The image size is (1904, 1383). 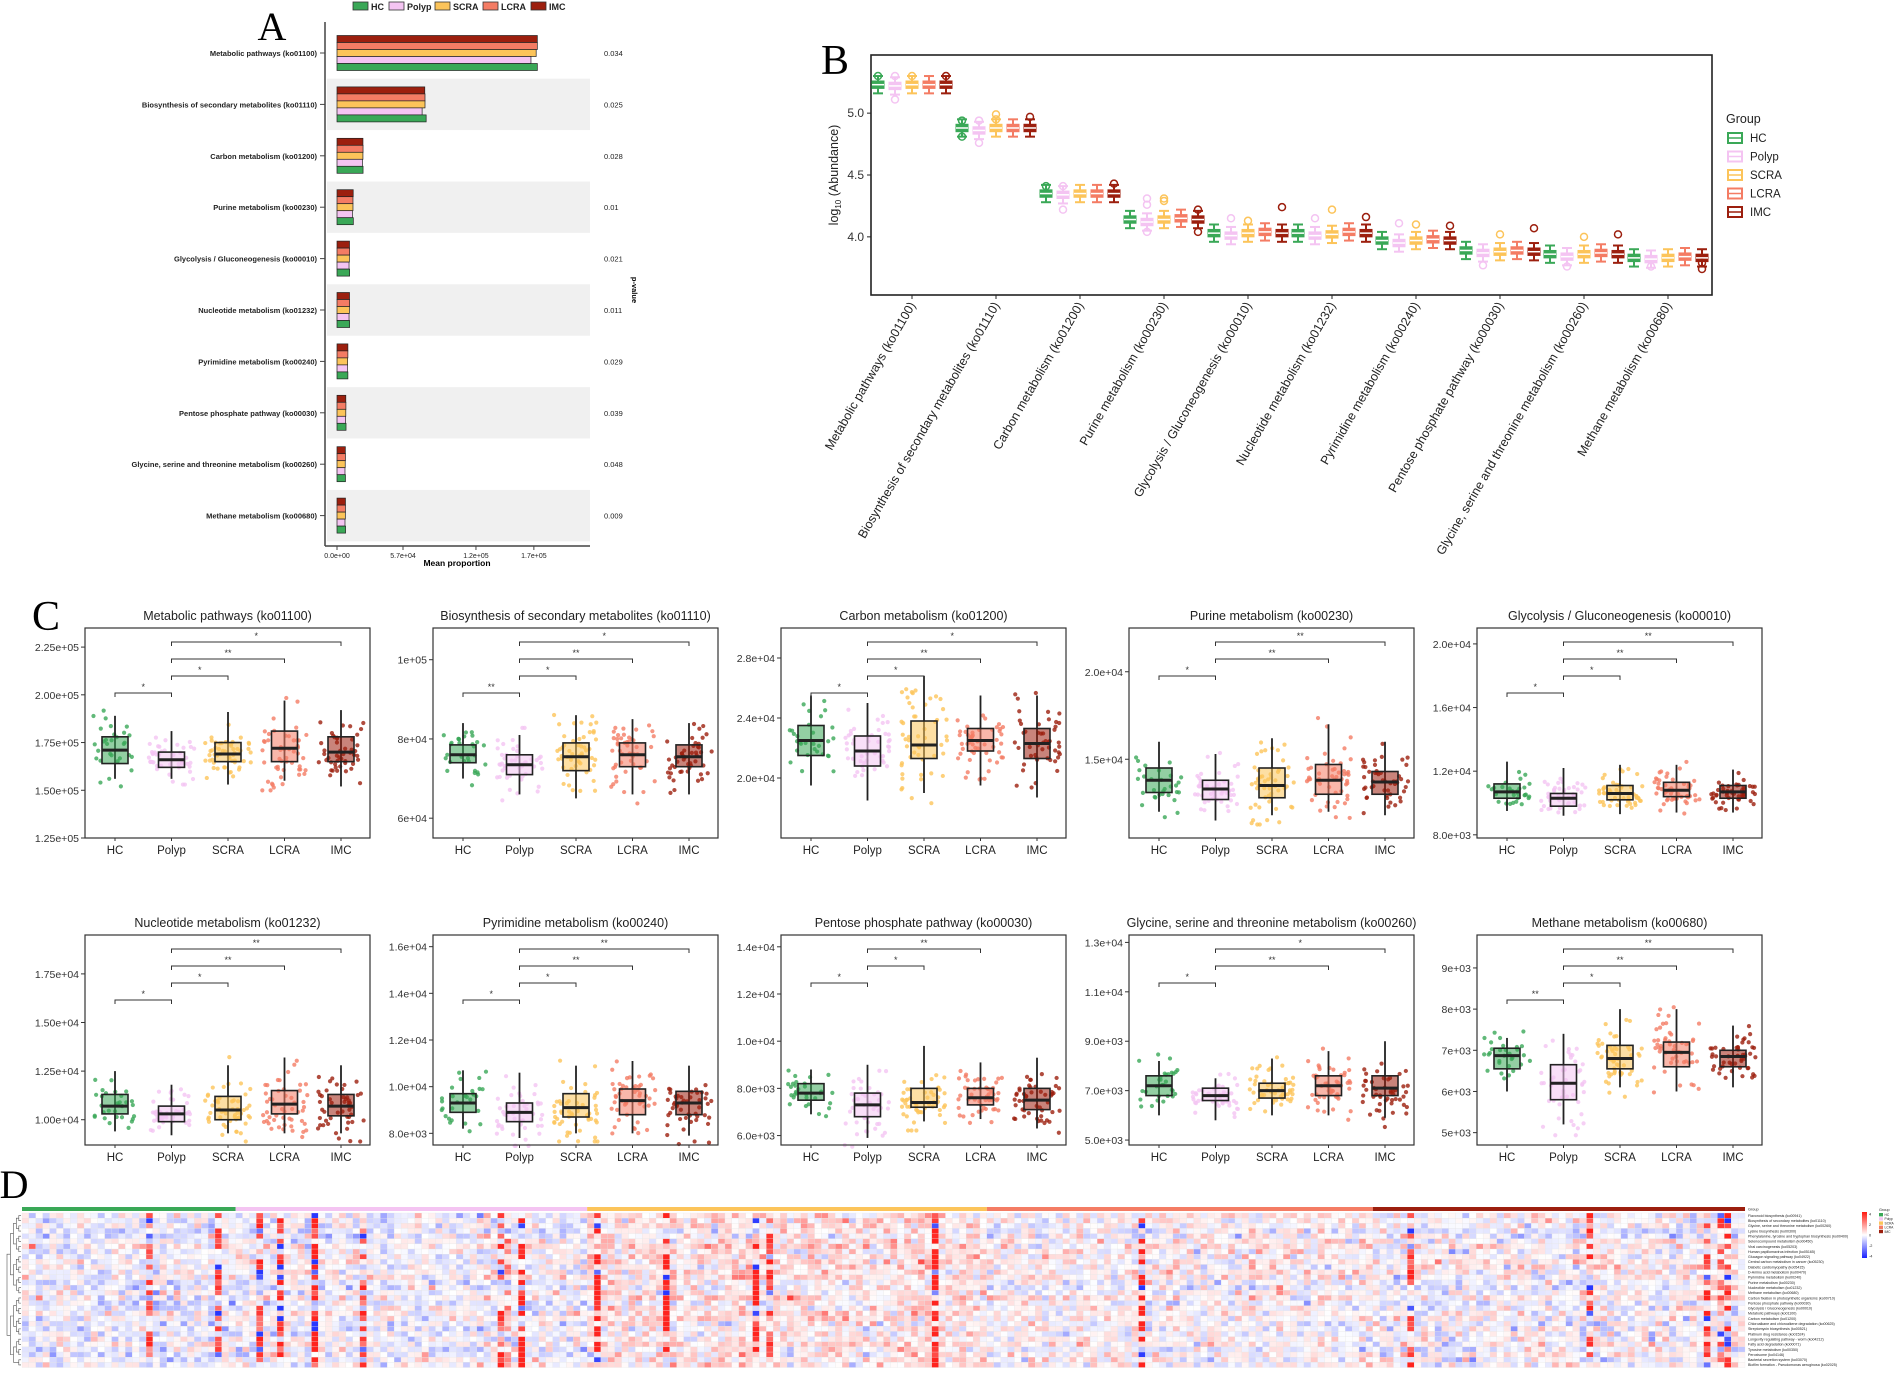 I want to click on bracket-line, so click(x=896, y=967).